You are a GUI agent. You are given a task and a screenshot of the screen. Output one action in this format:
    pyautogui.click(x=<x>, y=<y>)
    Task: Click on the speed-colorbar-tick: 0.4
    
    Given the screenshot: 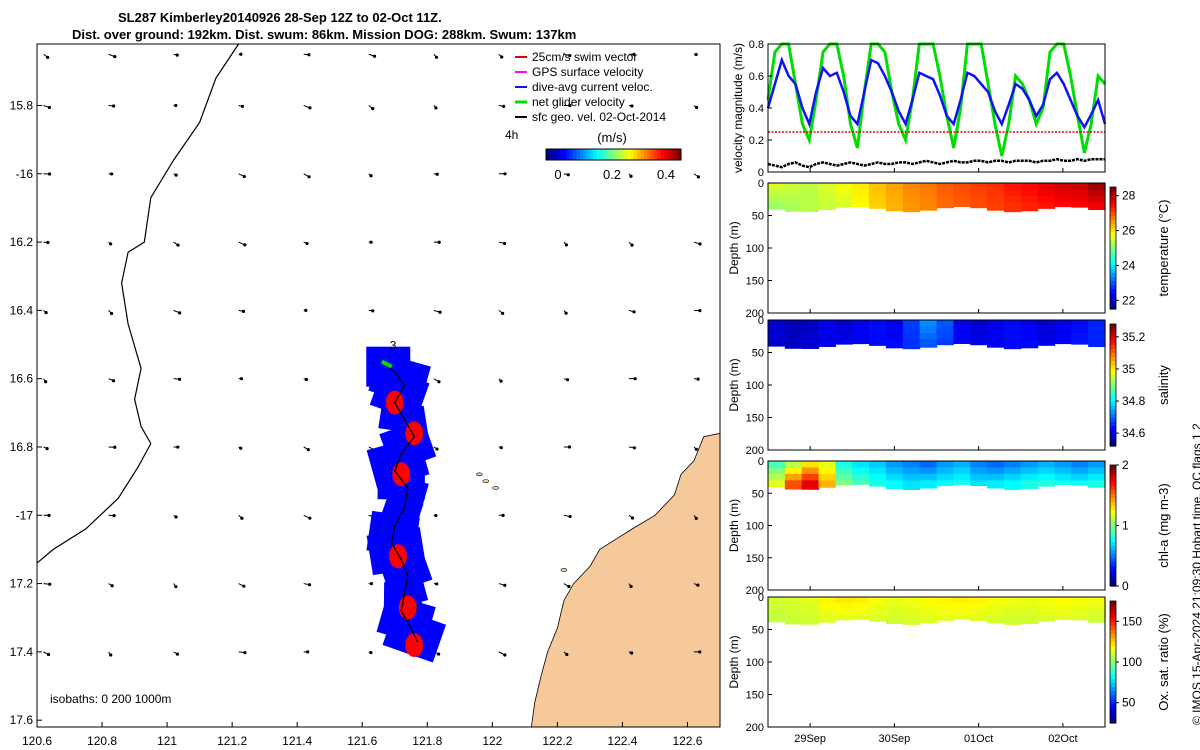 What is the action you would take?
    pyautogui.click(x=666, y=174)
    